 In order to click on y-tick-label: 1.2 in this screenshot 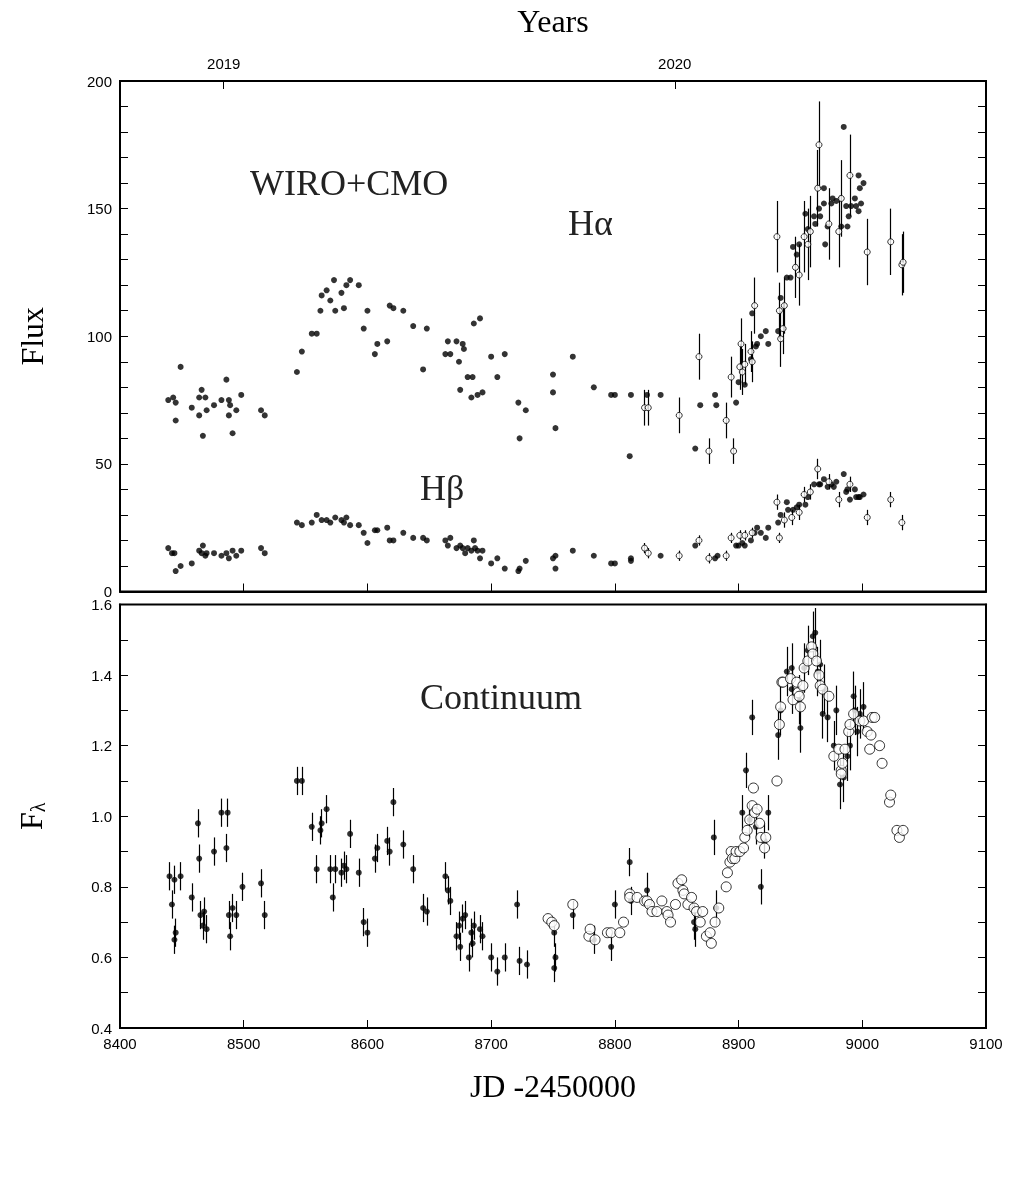, I will do `click(101, 746)`.